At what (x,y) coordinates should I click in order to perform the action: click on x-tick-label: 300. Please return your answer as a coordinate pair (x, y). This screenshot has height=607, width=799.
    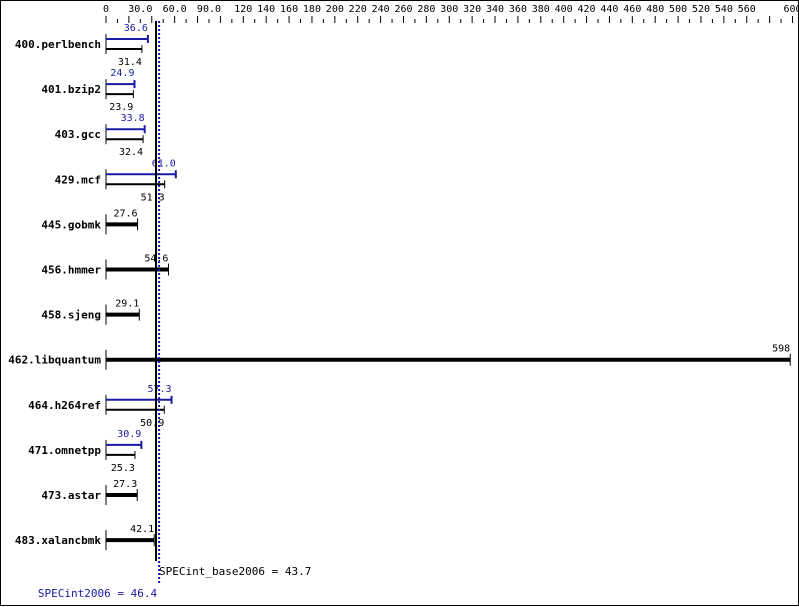
    Looking at the image, I should click on (449, 9).